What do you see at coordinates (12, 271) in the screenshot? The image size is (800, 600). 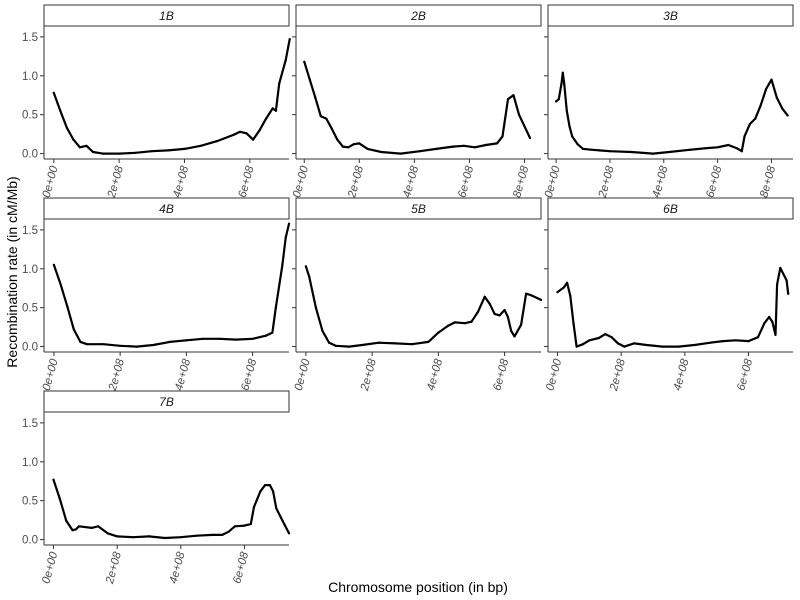 I see `y-axis-title: Recombination rate (in cM/Mb)` at bounding box center [12, 271].